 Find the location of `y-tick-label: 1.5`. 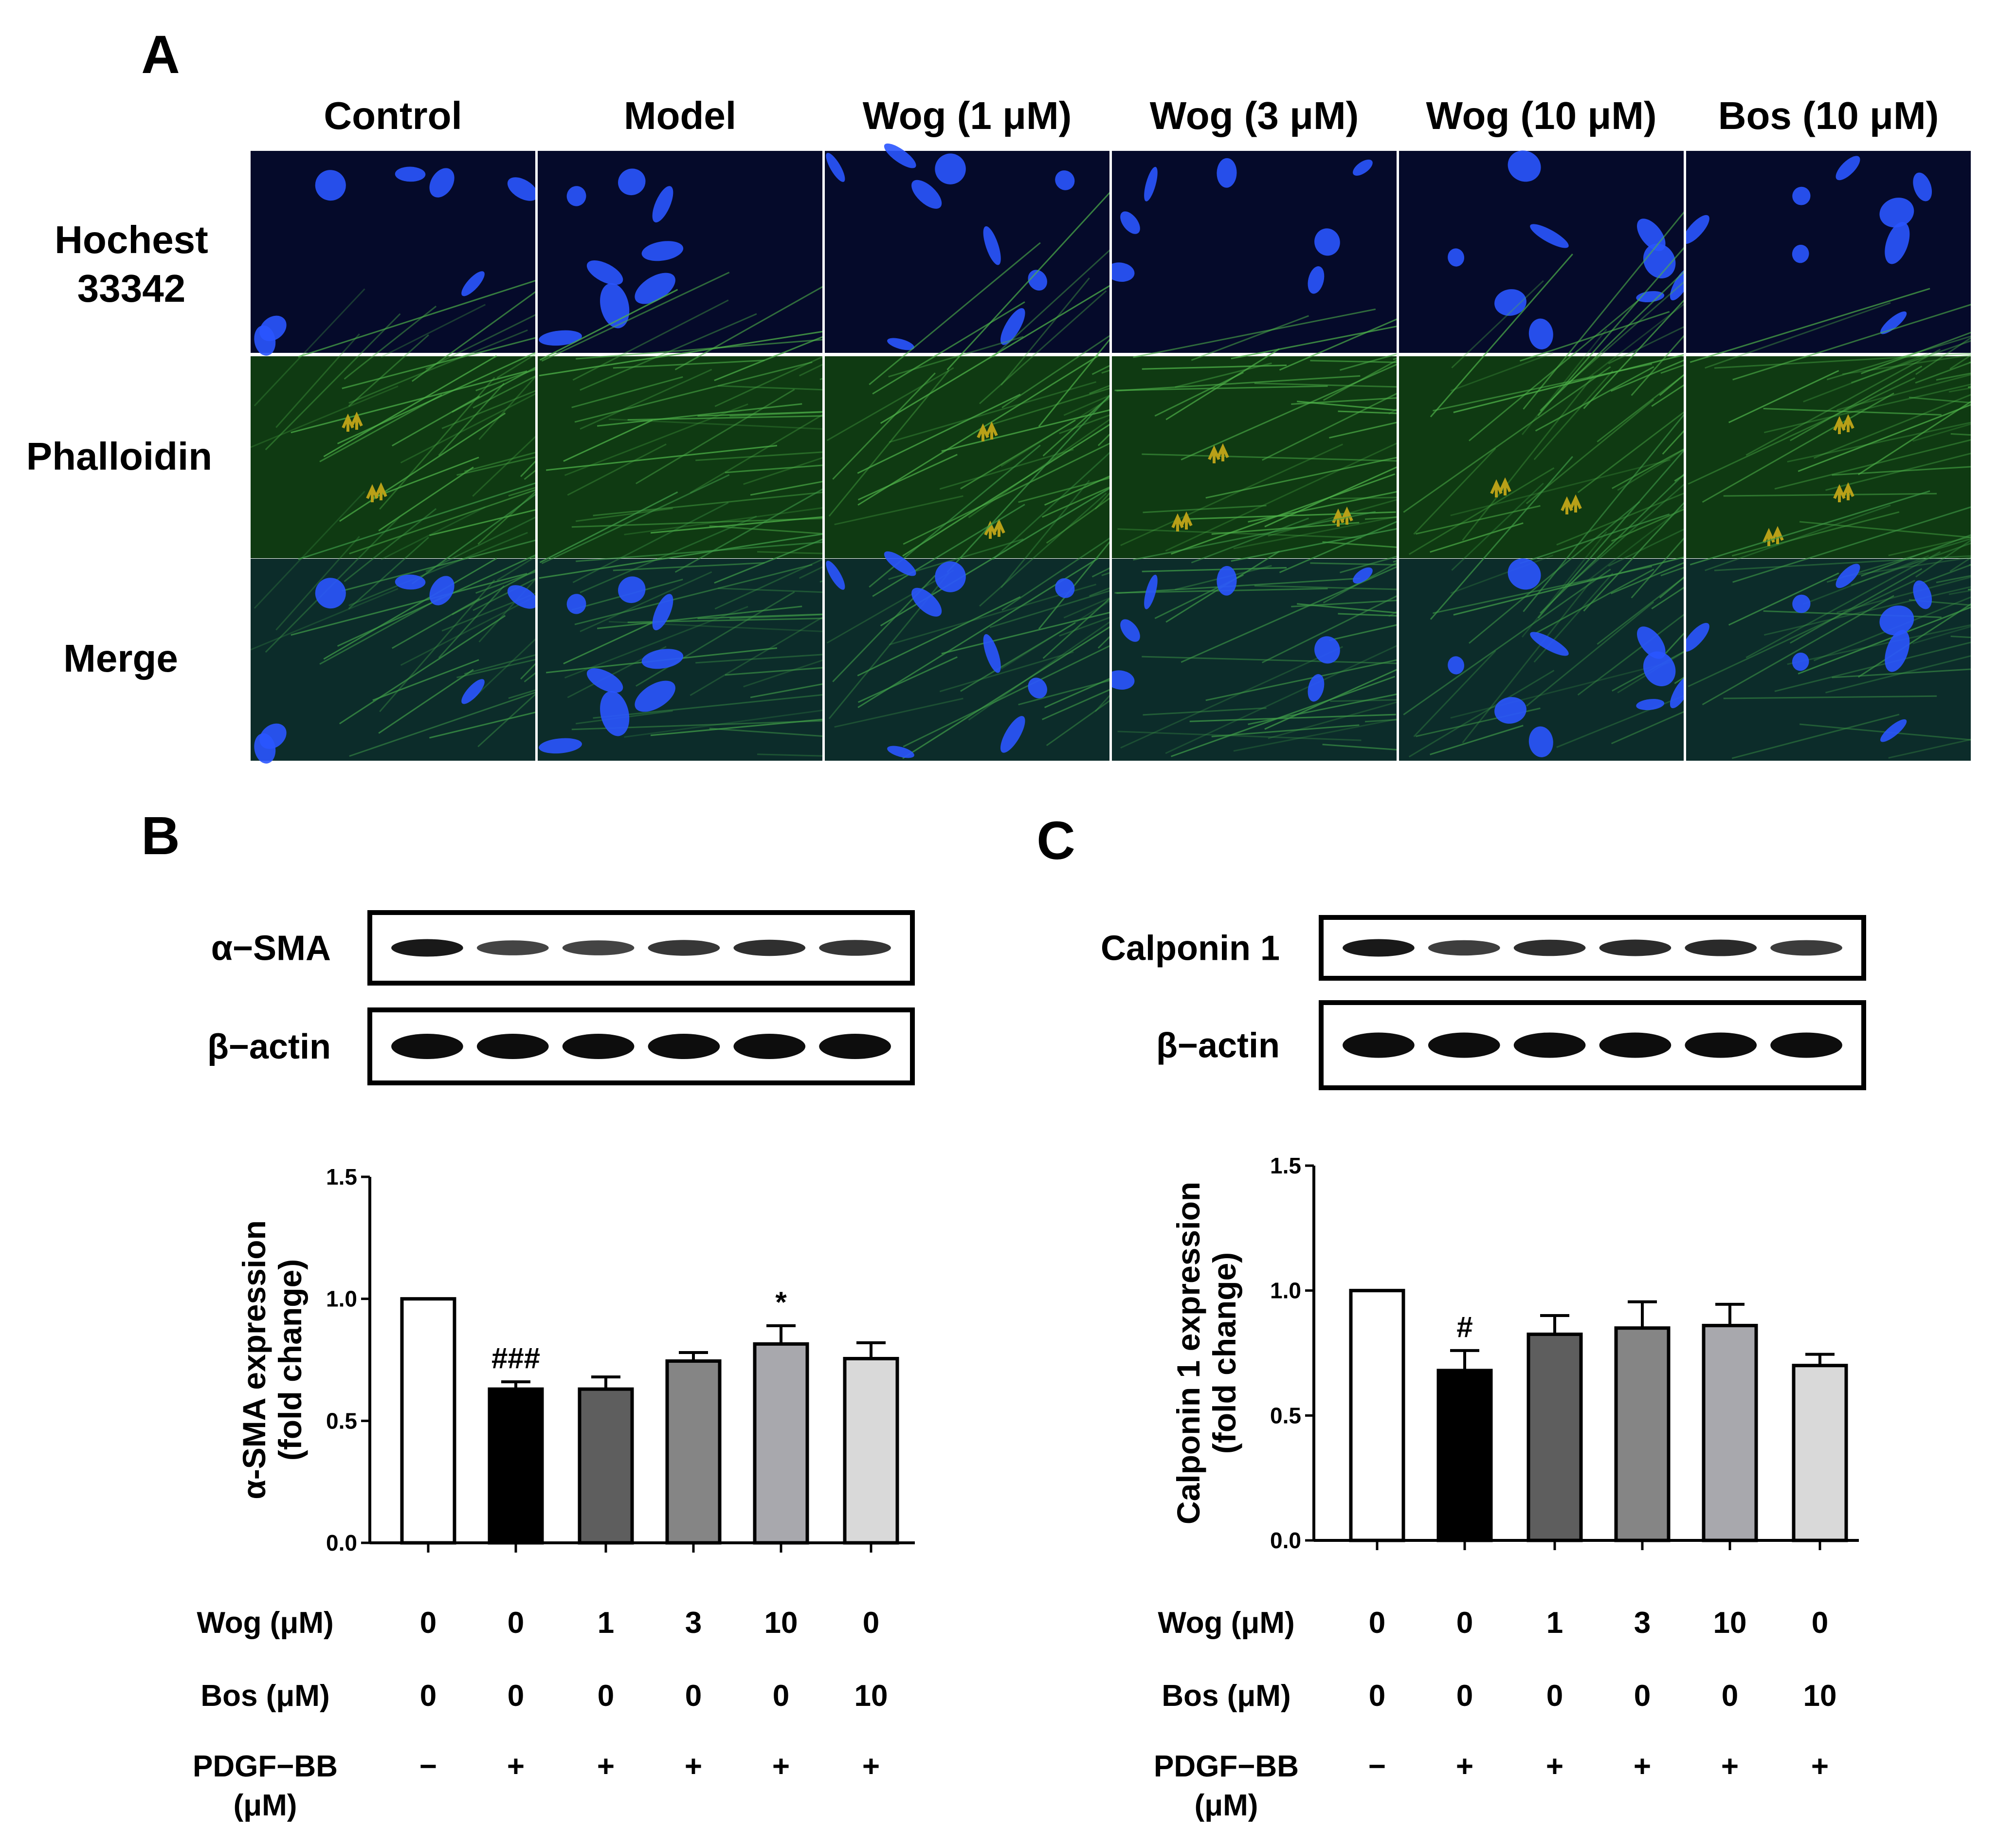

y-tick-label: 1.5 is located at coordinates (1285, 1165).